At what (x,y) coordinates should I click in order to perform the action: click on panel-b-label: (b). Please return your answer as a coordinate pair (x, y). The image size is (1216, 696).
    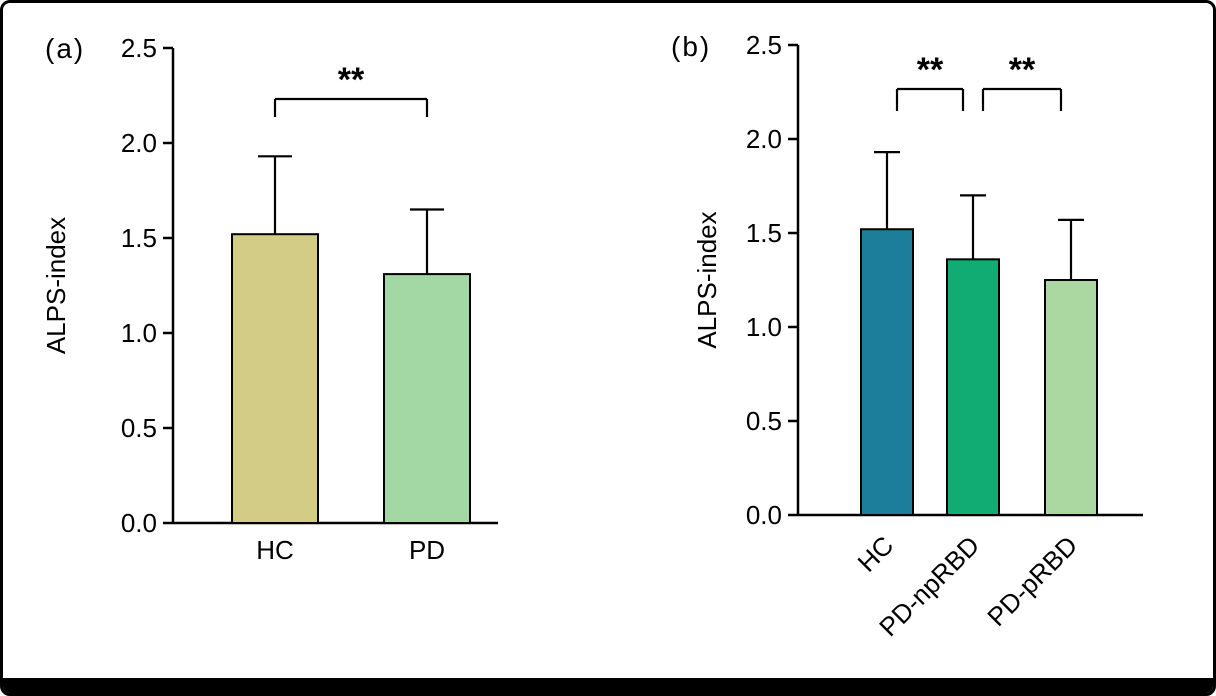
    Looking at the image, I should click on (691, 46).